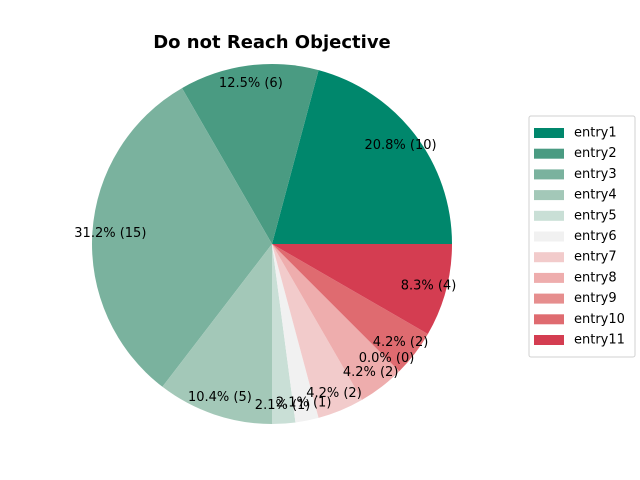 The height and width of the screenshot is (480, 640). Describe the element at coordinates (549, 215) in the screenshot. I see `legend-swatch-entry5` at that location.